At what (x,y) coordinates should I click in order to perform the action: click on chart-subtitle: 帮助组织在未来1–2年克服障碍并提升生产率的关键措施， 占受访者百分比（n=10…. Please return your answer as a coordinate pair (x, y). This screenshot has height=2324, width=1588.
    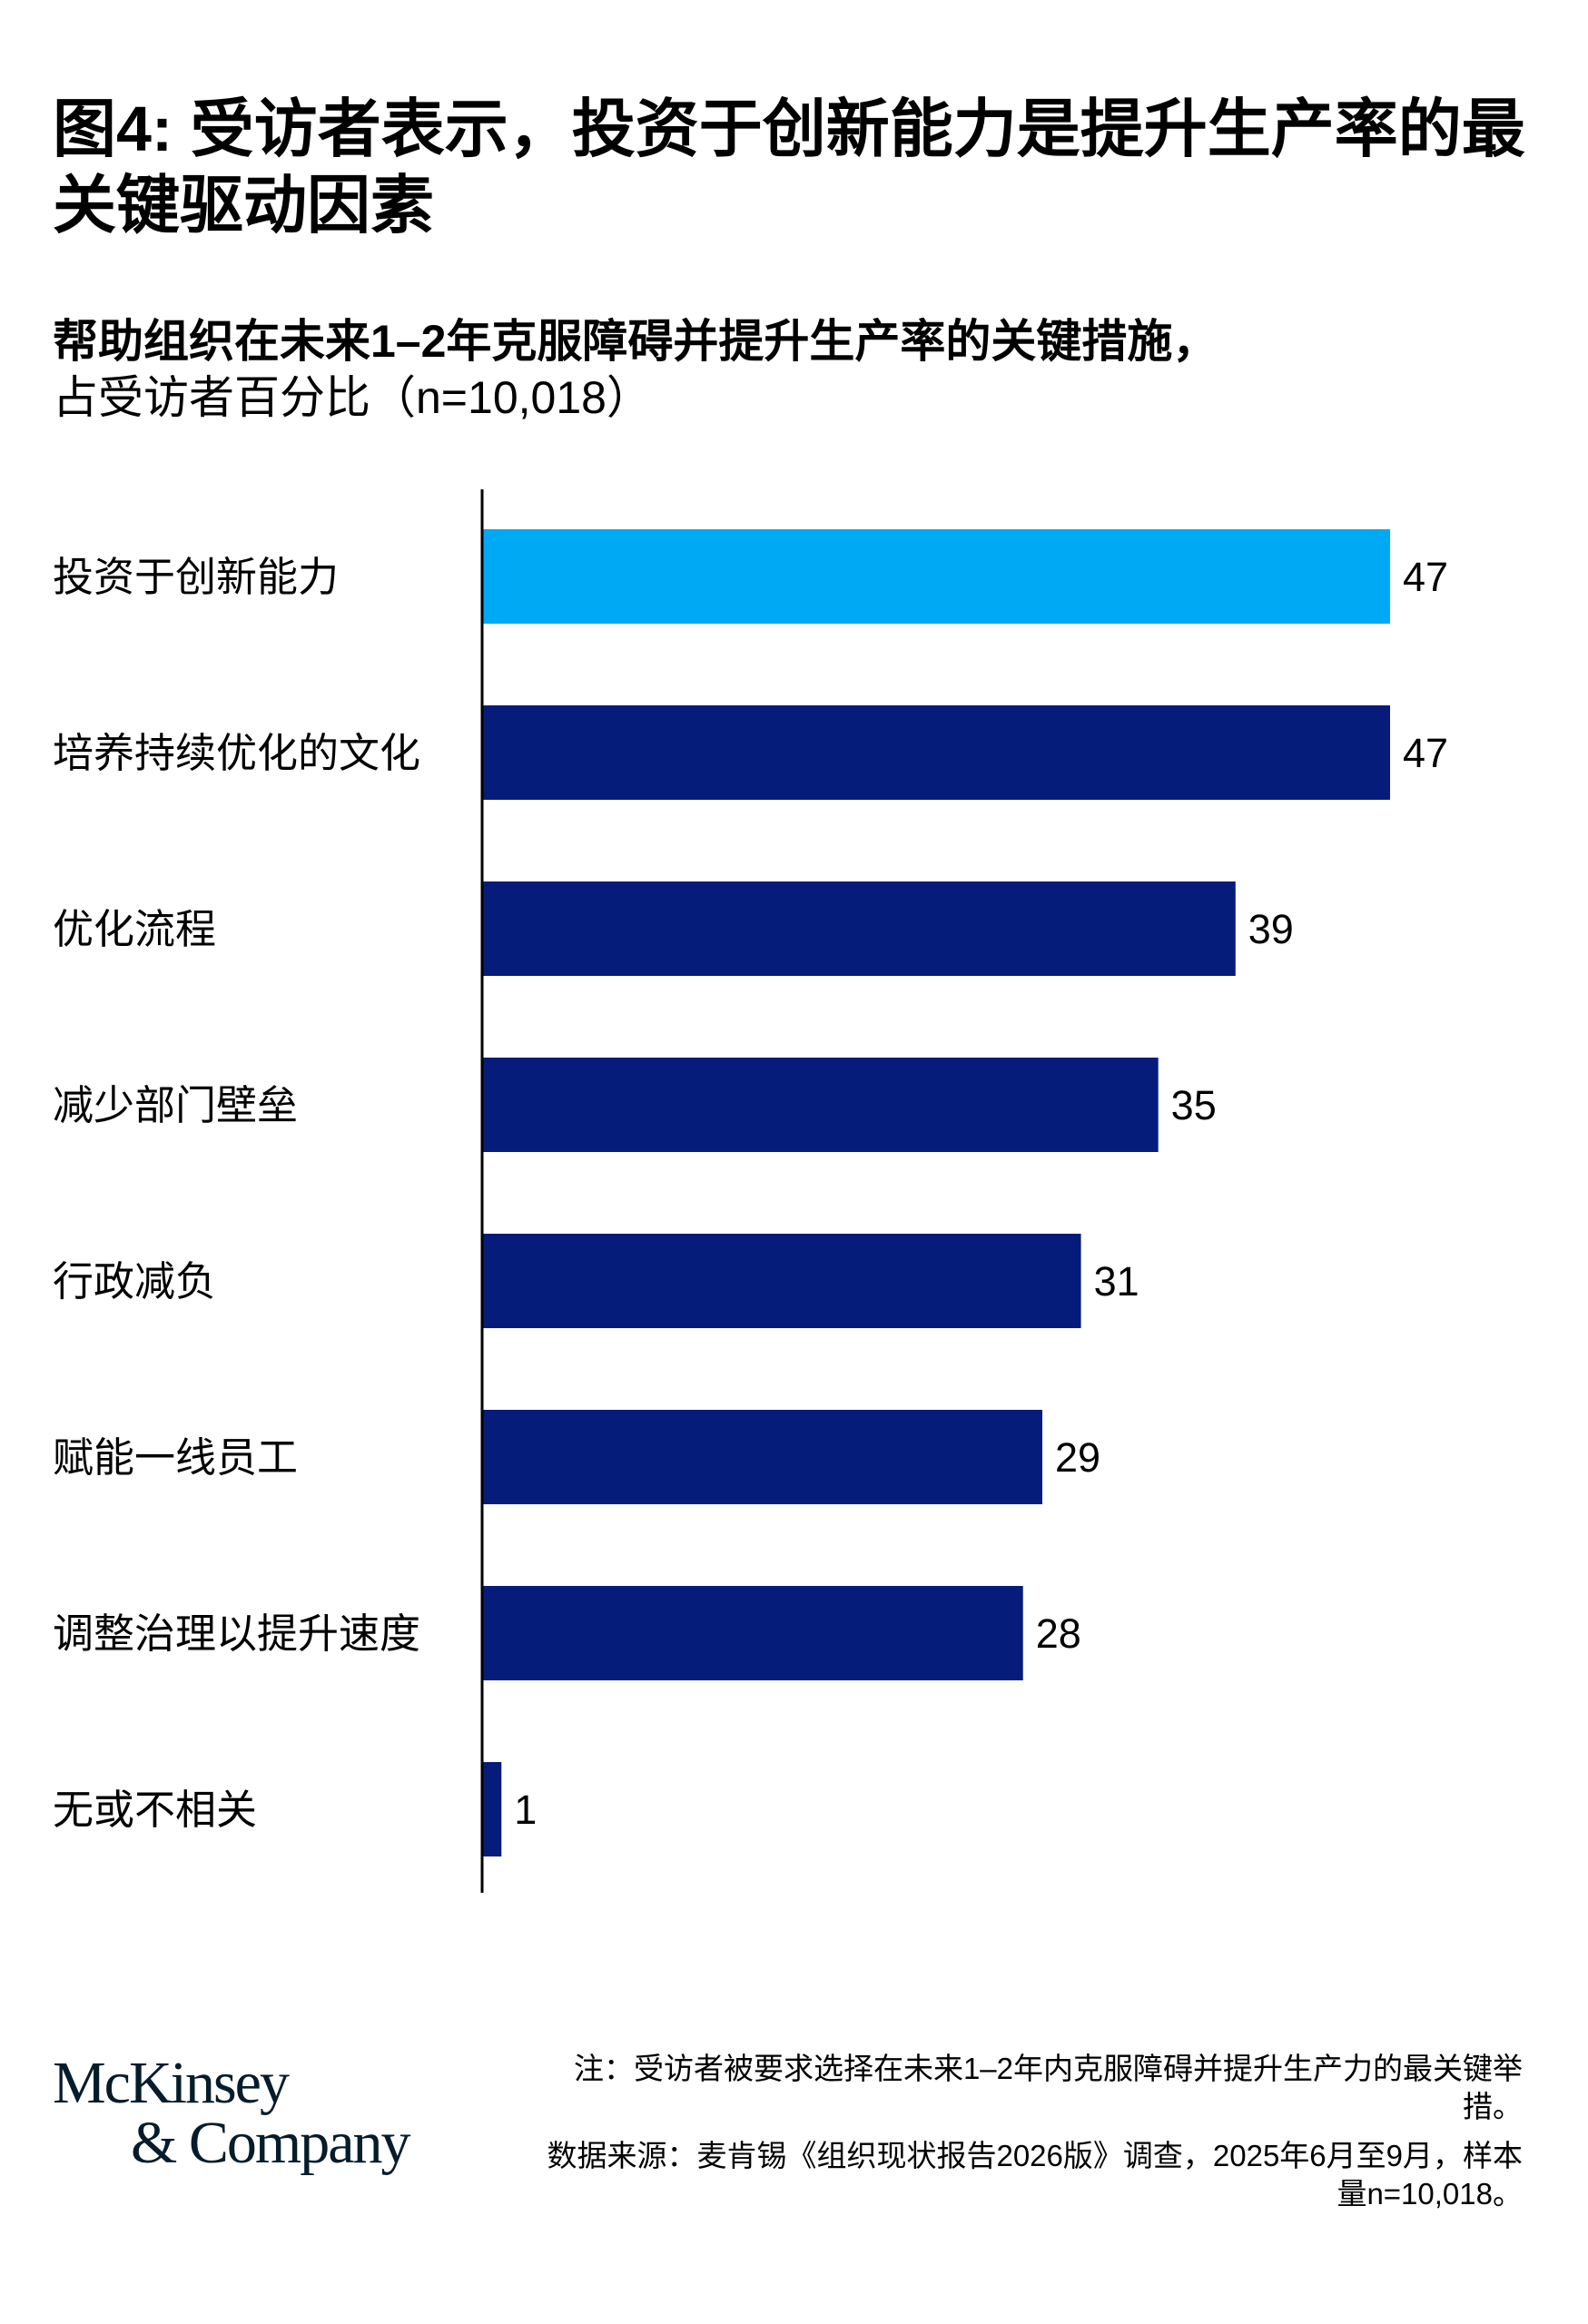
    Looking at the image, I should click on (635, 369).